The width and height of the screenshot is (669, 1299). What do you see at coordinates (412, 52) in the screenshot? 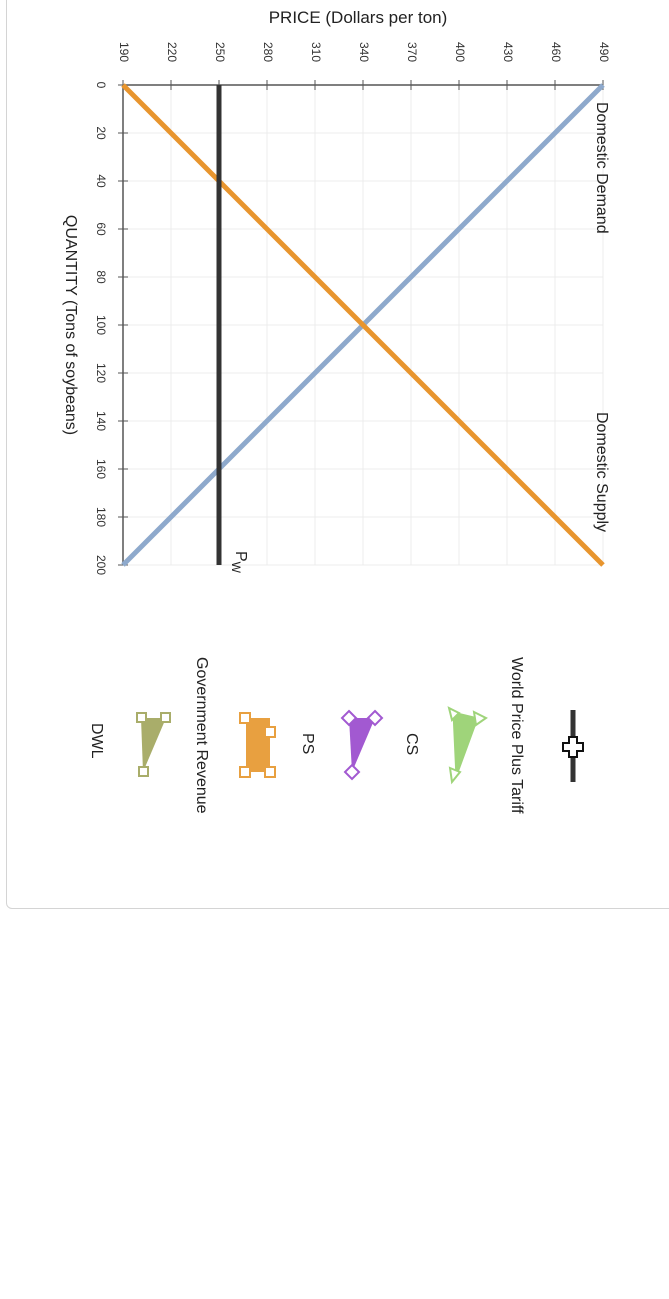
I see `tick-label-price: 370` at bounding box center [412, 52].